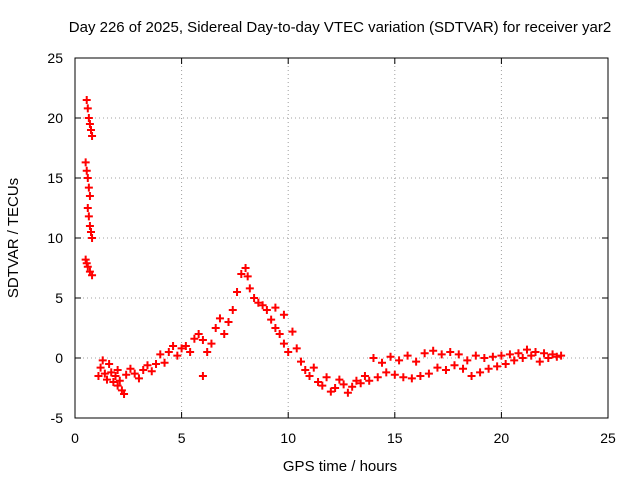  What do you see at coordinates (340, 466) in the screenshot?
I see `x-axis-label: GPS time / hours` at bounding box center [340, 466].